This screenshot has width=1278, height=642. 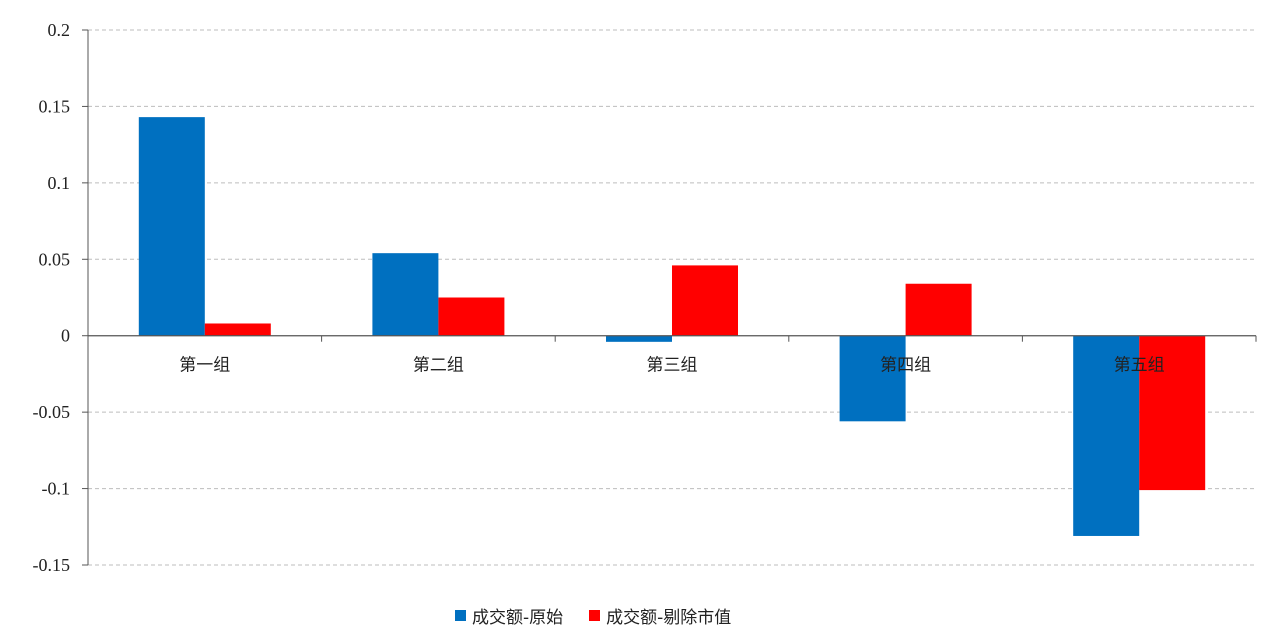 What do you see at coordinates (56, 489) in the screenshot?
I see `y-tick-label: -0.1` at bounding box center [56, 489].